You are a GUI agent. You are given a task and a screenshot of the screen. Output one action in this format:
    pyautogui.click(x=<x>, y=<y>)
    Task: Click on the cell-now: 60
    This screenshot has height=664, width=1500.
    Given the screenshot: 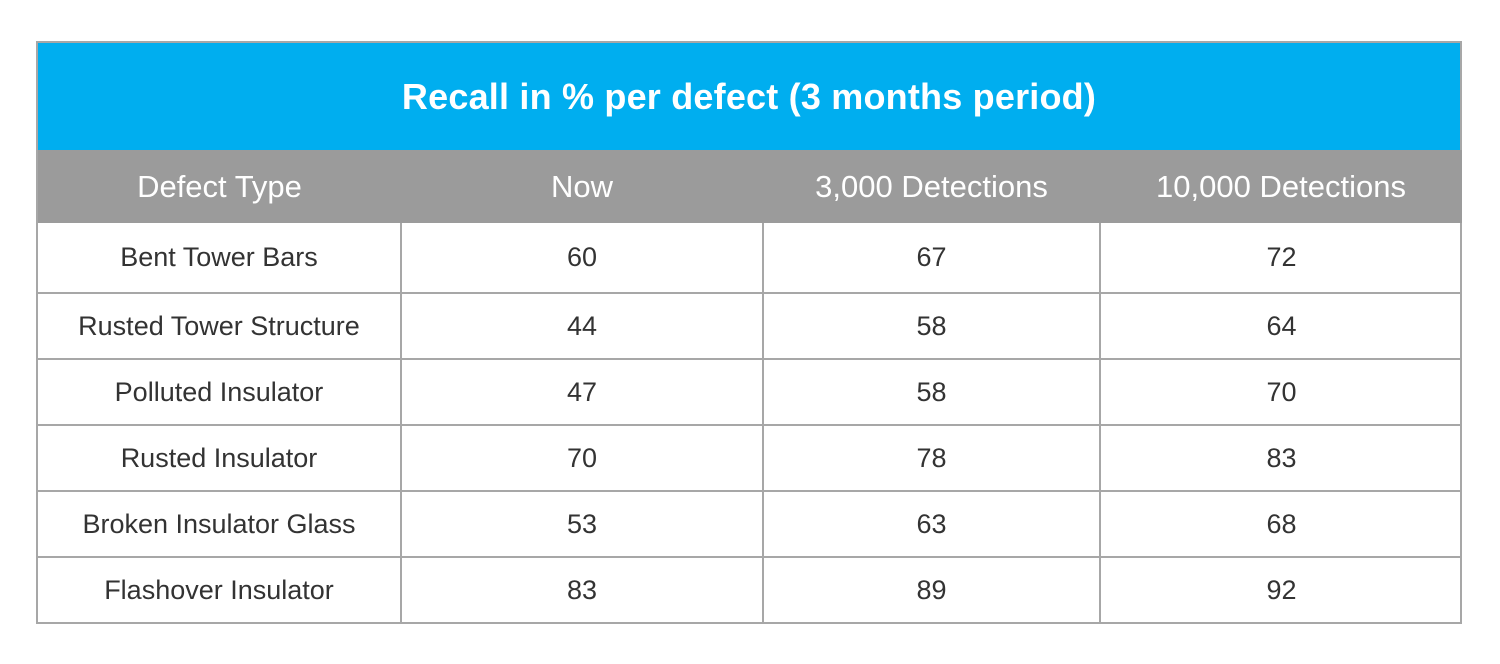 What is the action you would take?
    pyautogui.click(x=582, y=258)
    